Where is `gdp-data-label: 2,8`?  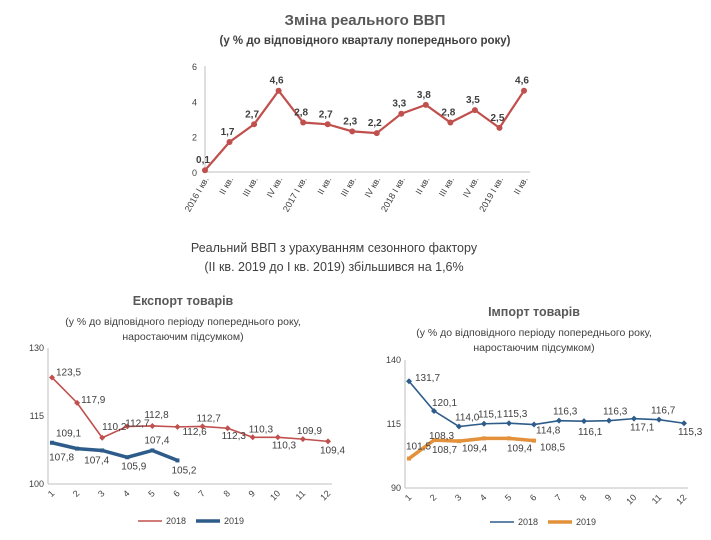
gdp-data-label: 2,8 is located at coordinates (301, 113).